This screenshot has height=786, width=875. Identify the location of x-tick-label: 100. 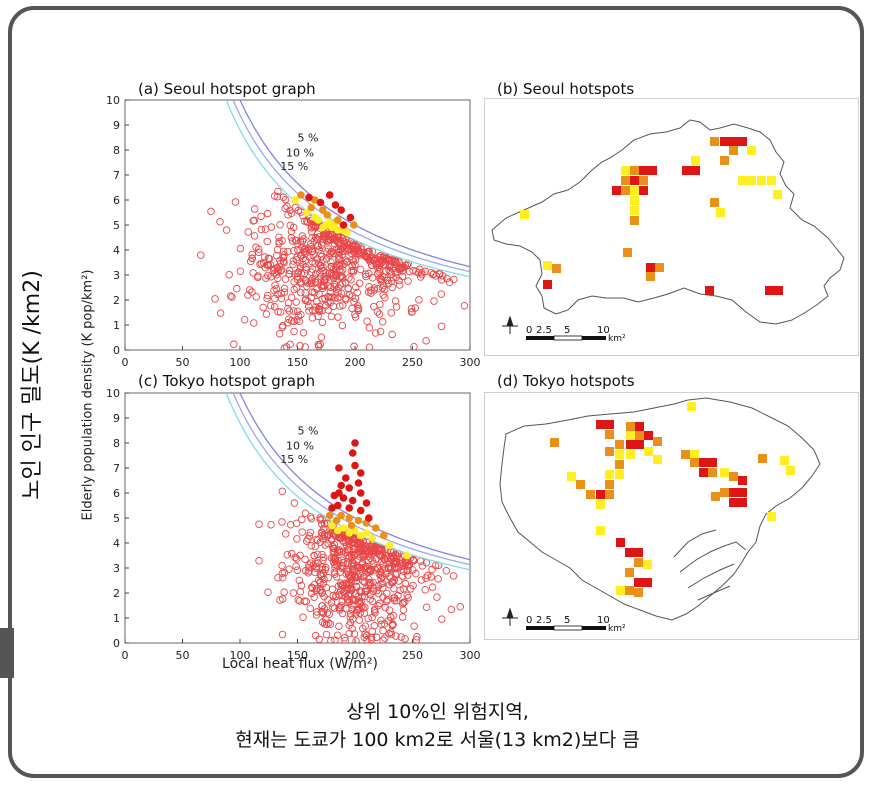
(240, 362).